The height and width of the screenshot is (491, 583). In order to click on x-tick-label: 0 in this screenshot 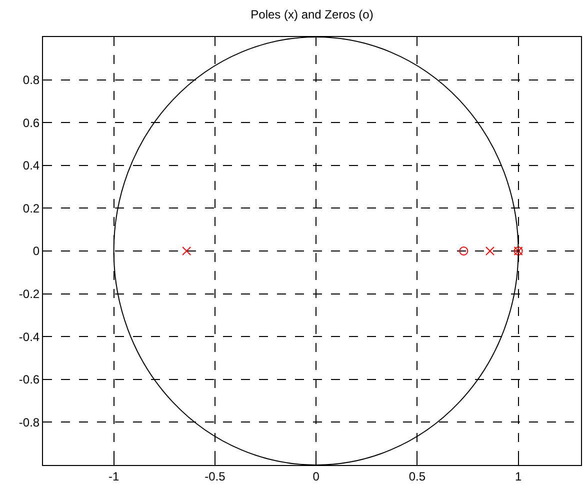, I will do `click(316, 476)`.